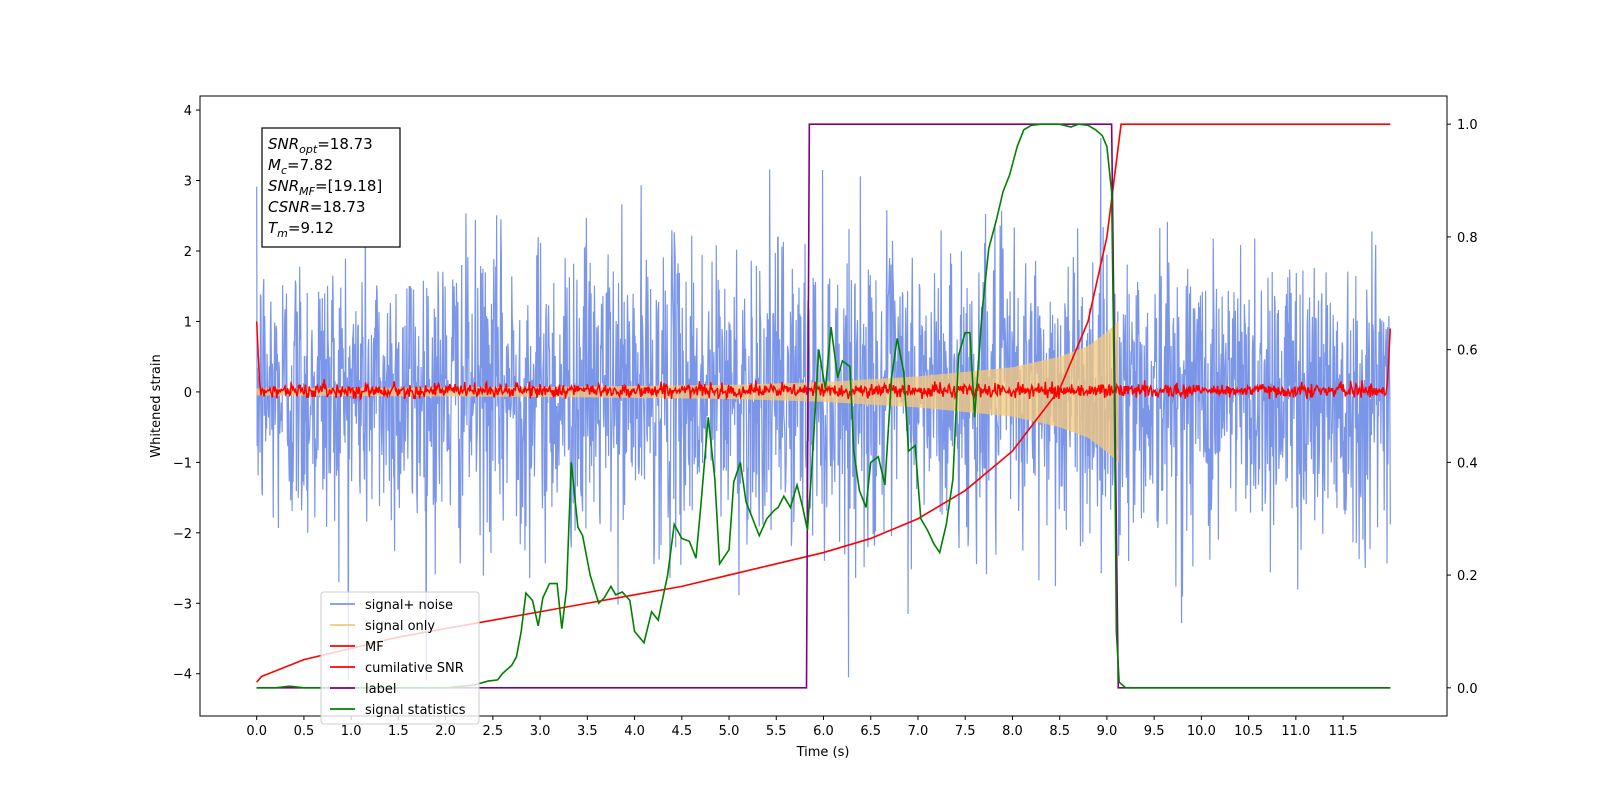  I want to click on info-symbol: CSNR, so click(289, 207).